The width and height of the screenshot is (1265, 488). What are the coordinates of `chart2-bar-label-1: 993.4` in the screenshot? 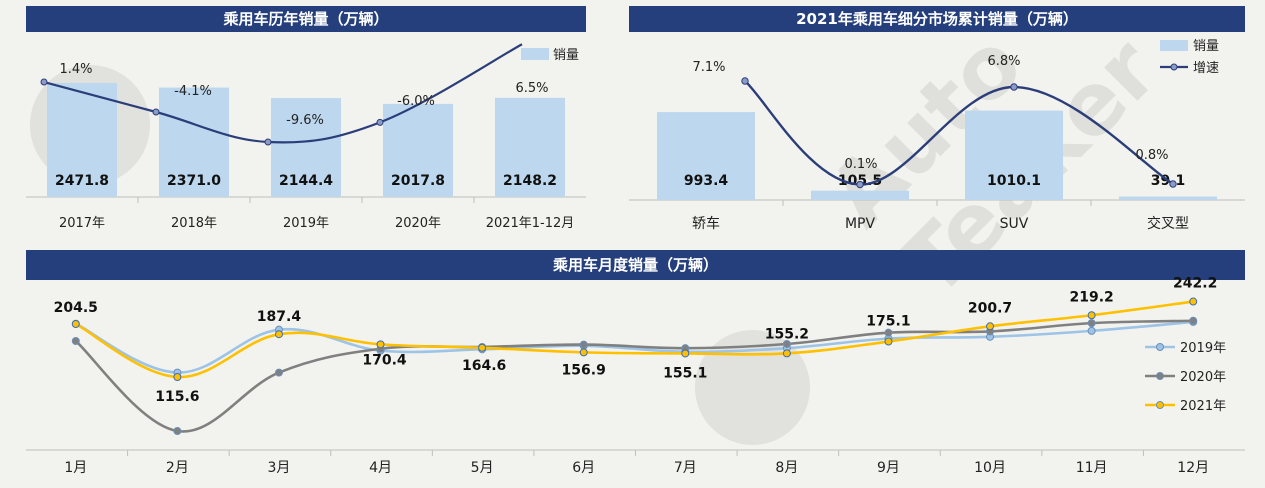 It's located at (706, 181).